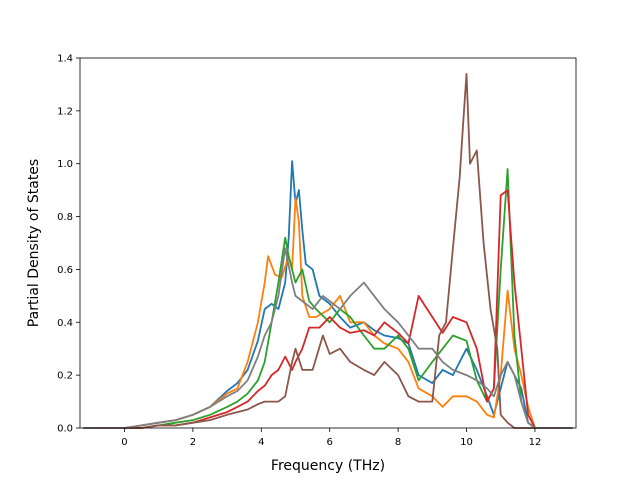 This screenshot has width=640, height=480. What do you see at coordinates (535, 442) in the screenshot?
I see `x-tick-label: 12` at bounding box center [535, 442].